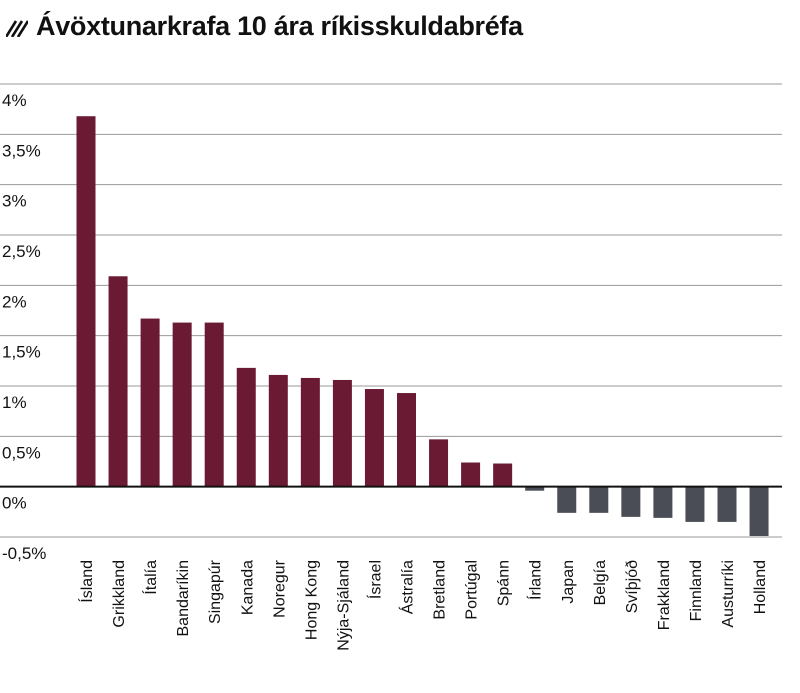 The image size is (800, 693). What do you see at coordinates (407, 587) in the screenshot?
I see `x-tick-label: Ástralía` at bounding box center [407, 587].